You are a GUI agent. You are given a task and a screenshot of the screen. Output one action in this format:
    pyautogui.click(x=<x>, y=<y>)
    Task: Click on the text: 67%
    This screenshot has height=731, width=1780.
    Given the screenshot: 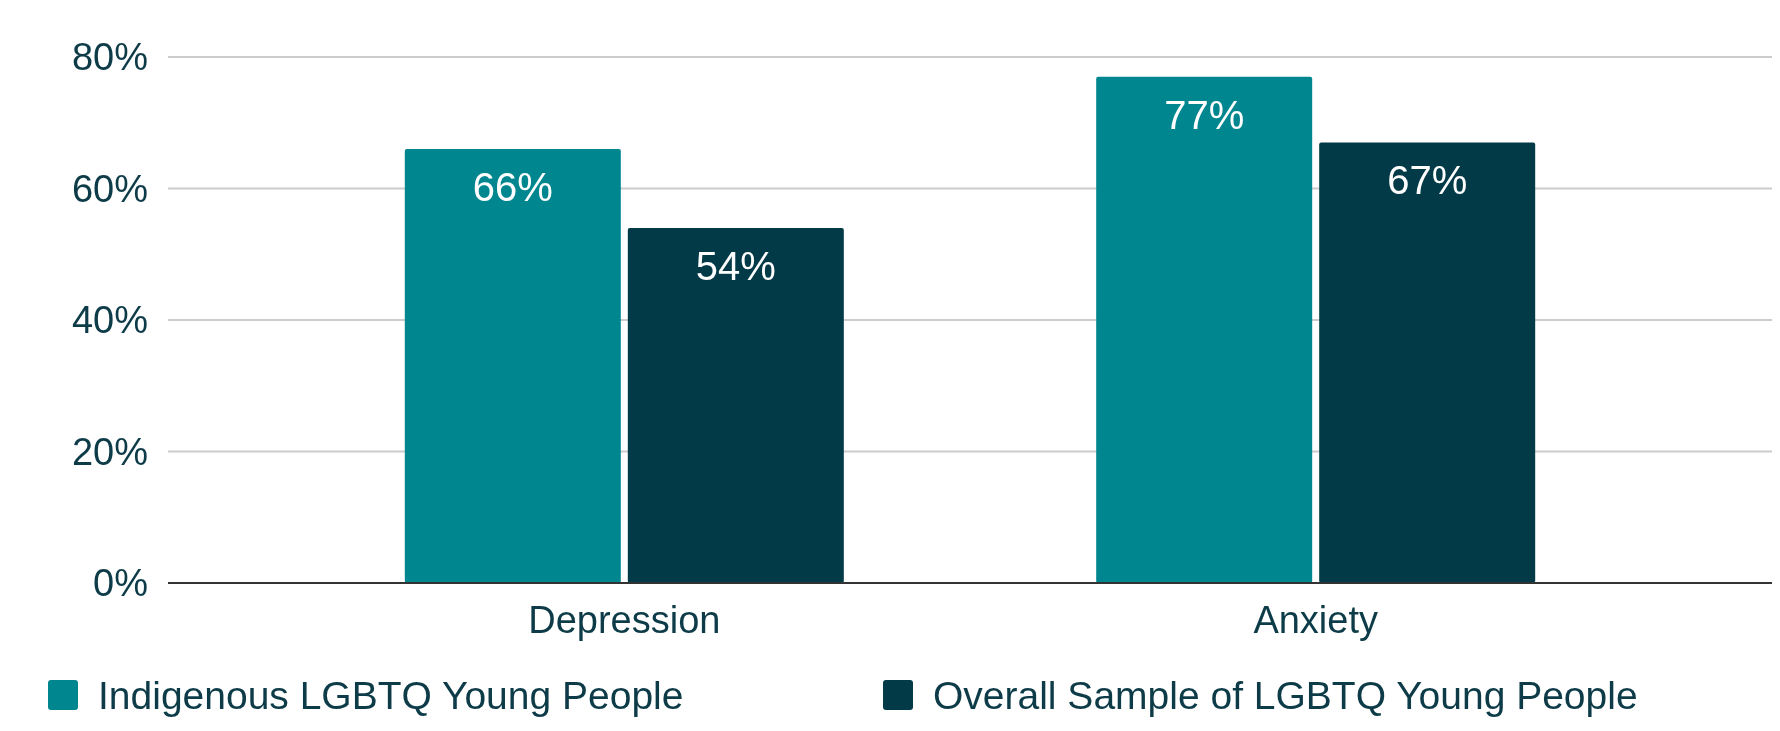 What is the action you would take?
    pyautogui.click(x=1427, y=180)
    